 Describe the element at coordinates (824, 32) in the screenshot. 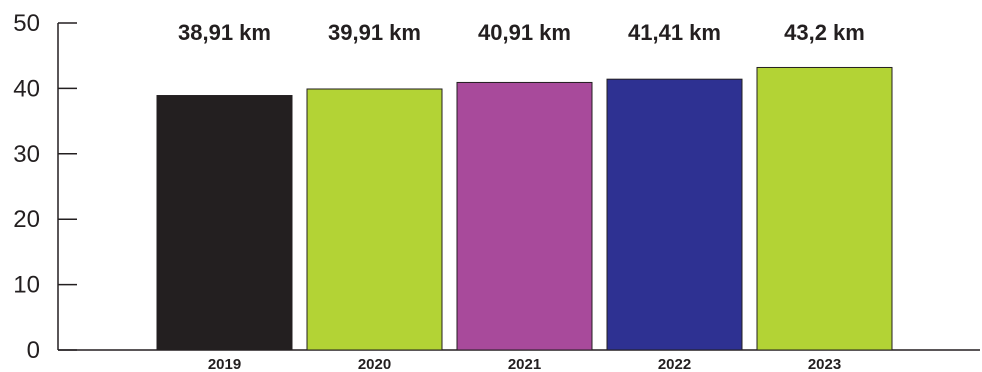

I see `data-label: 43,2 km` at that location.